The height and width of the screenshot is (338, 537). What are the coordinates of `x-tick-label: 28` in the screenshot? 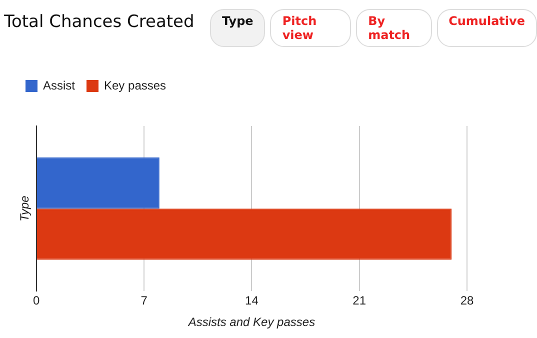 It's located at (467, 301).